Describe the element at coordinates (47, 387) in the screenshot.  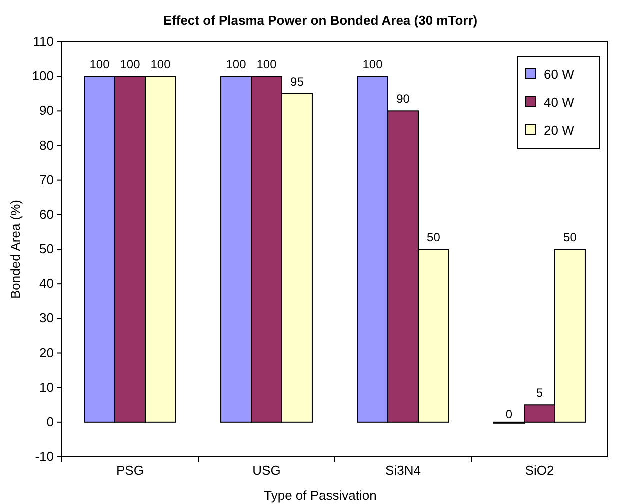
I see `y-tick-label: 10` at that location.